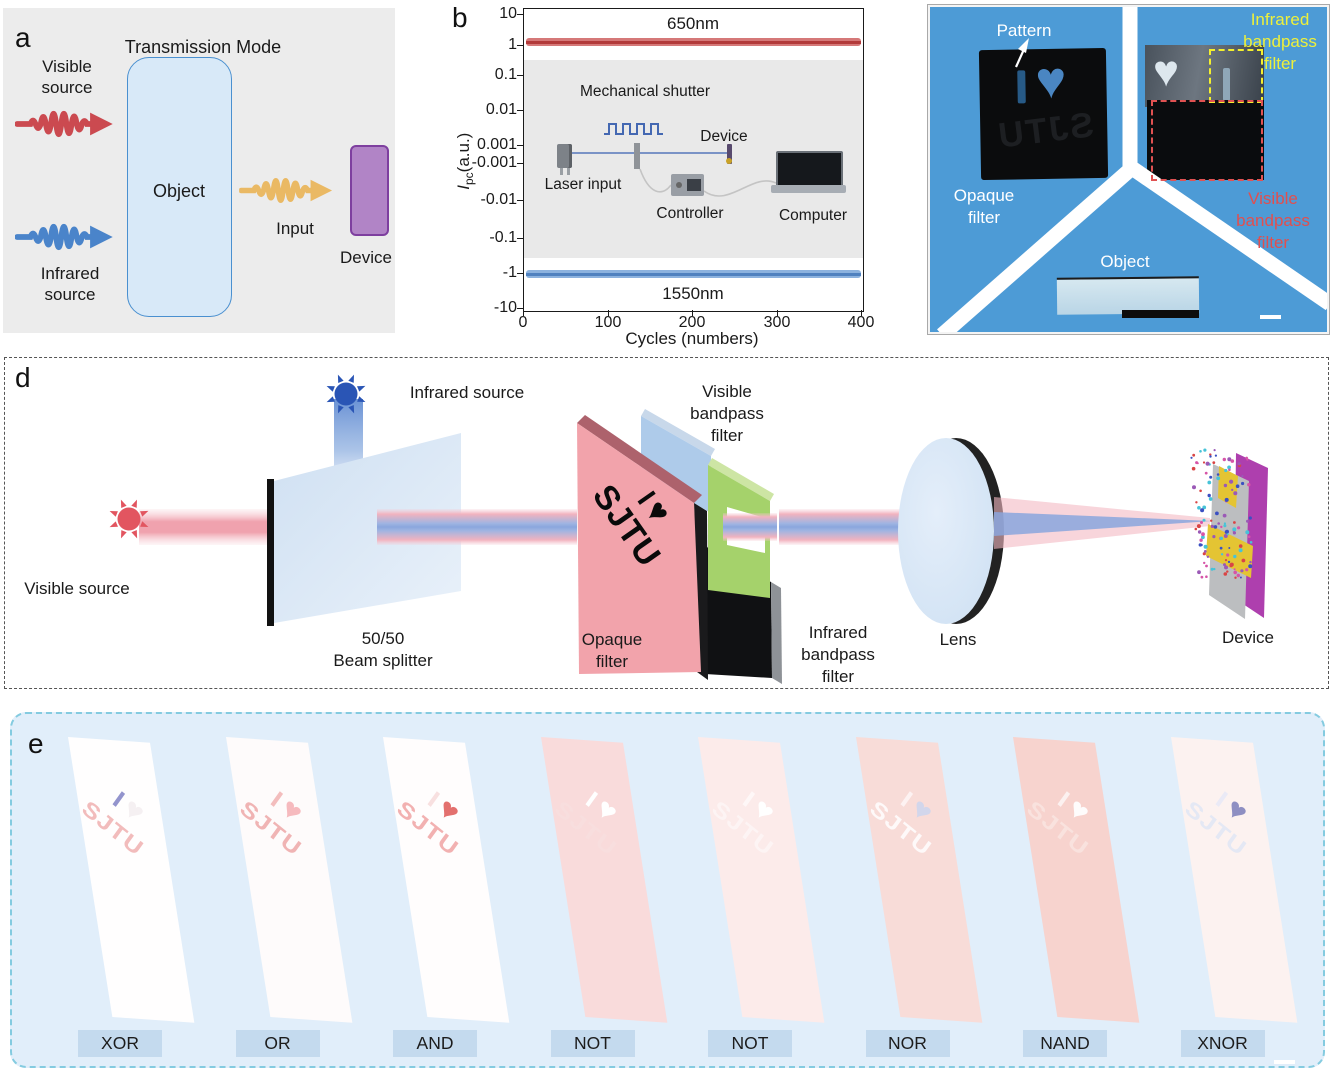 The image size is (1333, 1073). What do you see at coordinates (1207, 140) in the screenshot?
I see `visible-bandpass-dashed-box` at bounding box center [1207, 140].